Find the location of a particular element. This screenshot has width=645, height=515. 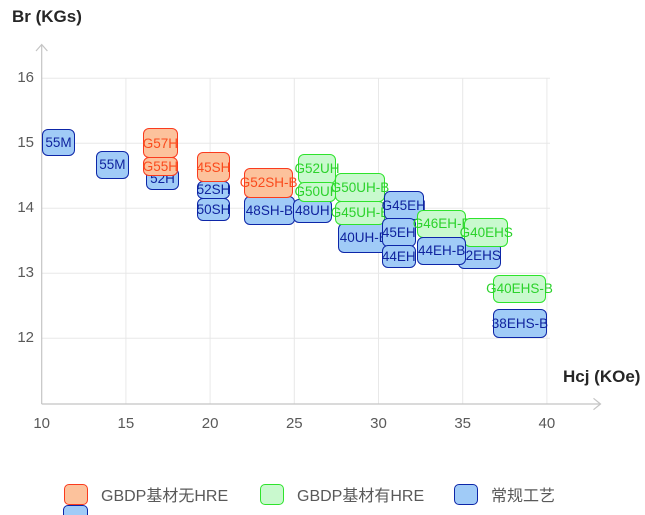

grade-box-g50uh-b: G50UH-B is located at coordinates (360, 188).